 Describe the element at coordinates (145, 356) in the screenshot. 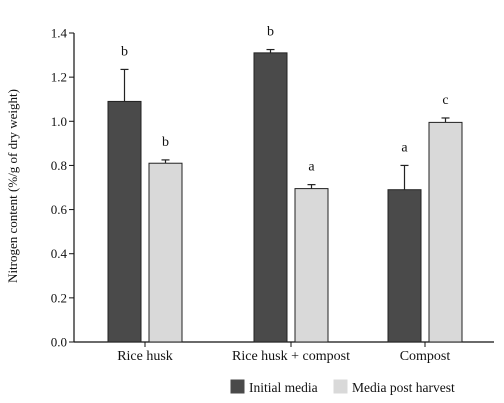

I see `x-category-label: Rice husk` at that location.